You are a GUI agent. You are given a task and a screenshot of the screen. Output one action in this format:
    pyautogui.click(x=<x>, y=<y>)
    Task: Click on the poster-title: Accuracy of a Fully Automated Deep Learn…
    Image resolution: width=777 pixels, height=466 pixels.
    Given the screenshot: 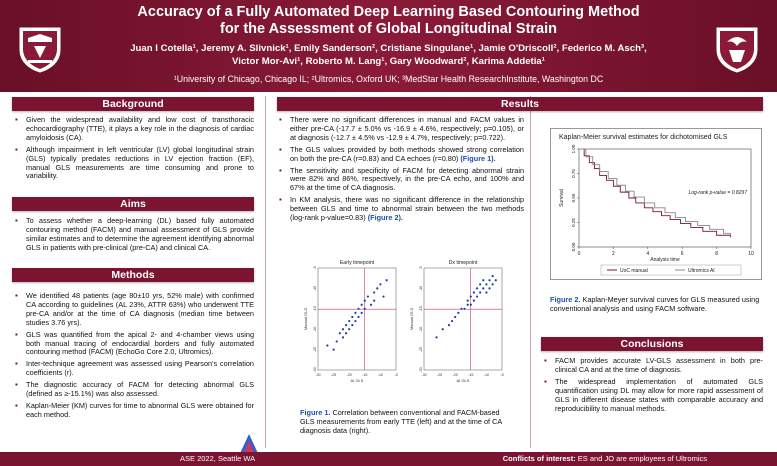 What is the action you would take?
    pyautogui.click(x=388, y=21)
    